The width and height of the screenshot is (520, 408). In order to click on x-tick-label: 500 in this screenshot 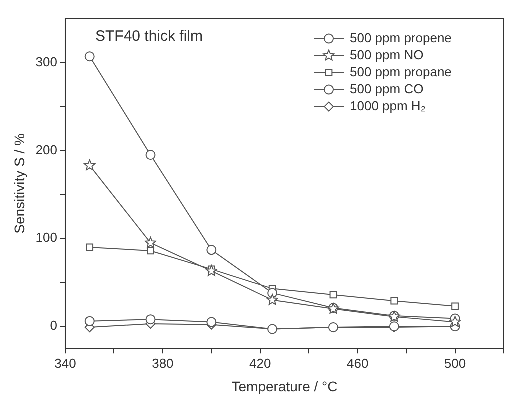, I will do `click(455, 363)`.